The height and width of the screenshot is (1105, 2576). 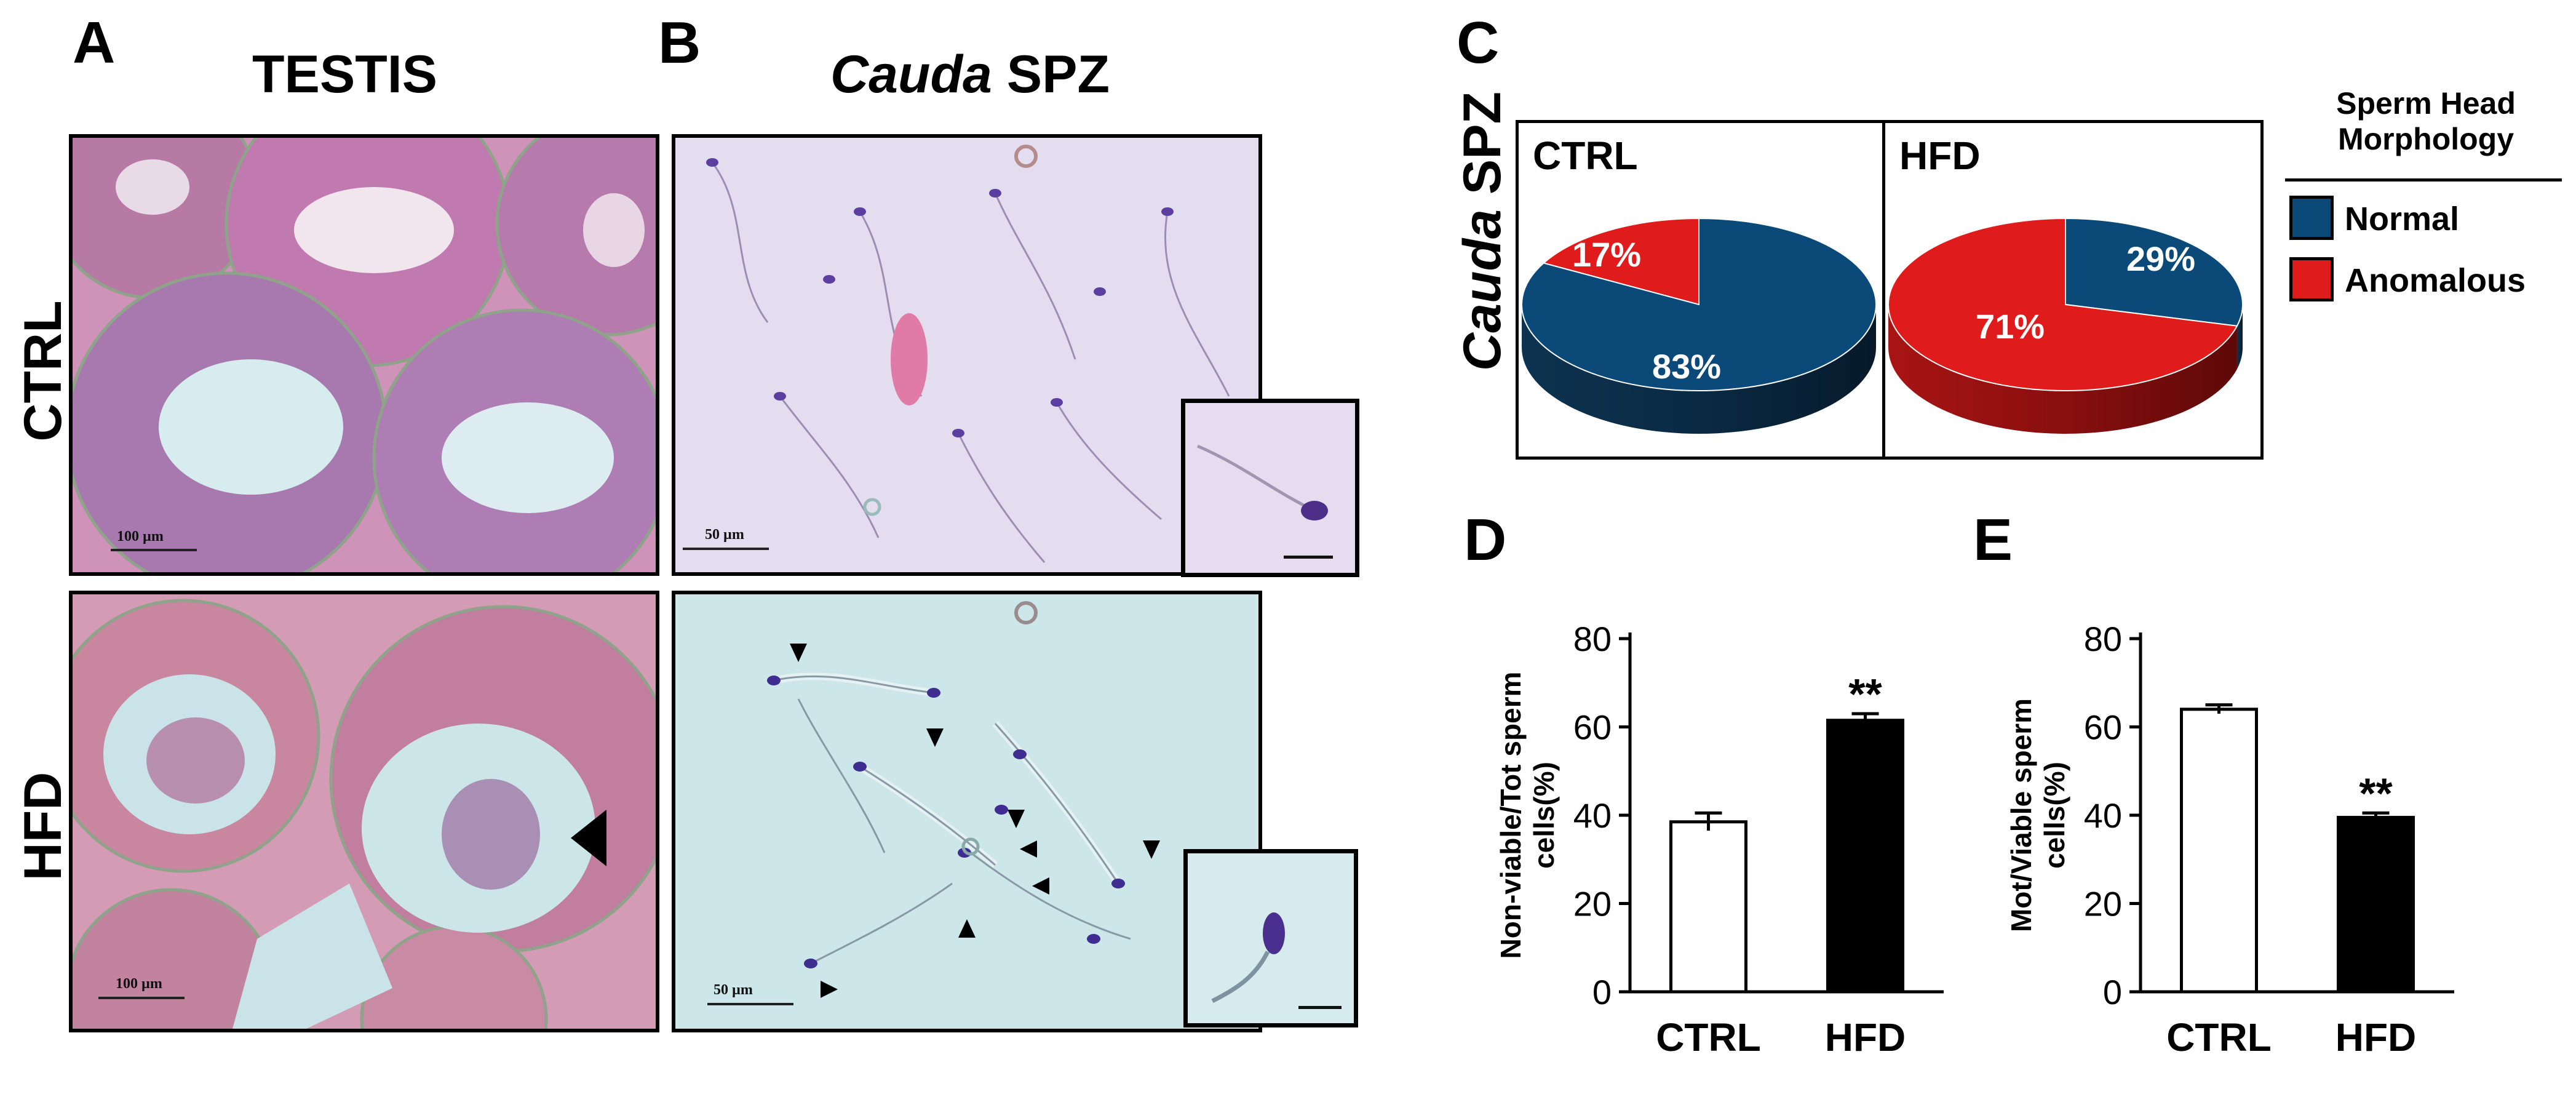 I want to click on nonviable-category-label: CTRL, so click(x=1708, y=1037).